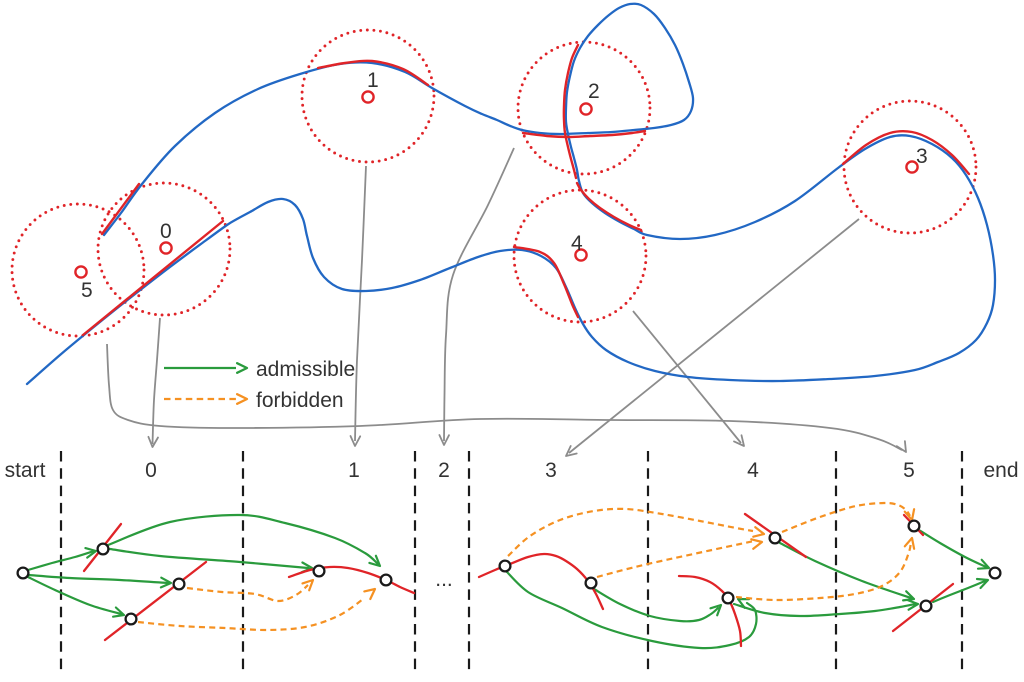 Image resolution: width=1024 pixels, height=682 pixels. I want to click on svg-text: start, so click(25, 470).